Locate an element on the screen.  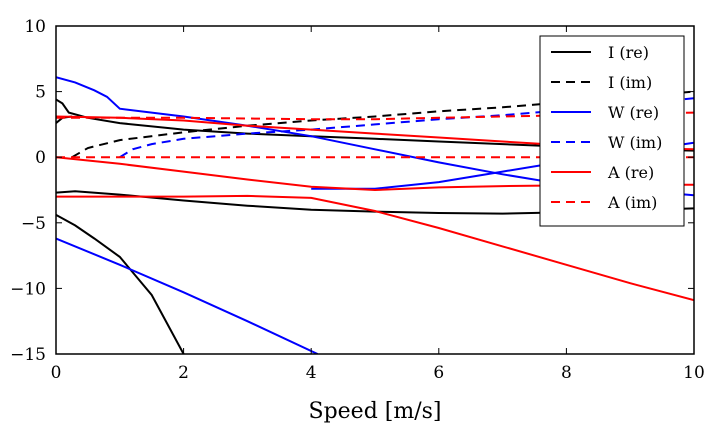
legend-label-w-im: W (im) is located at coordinates (635, 142).